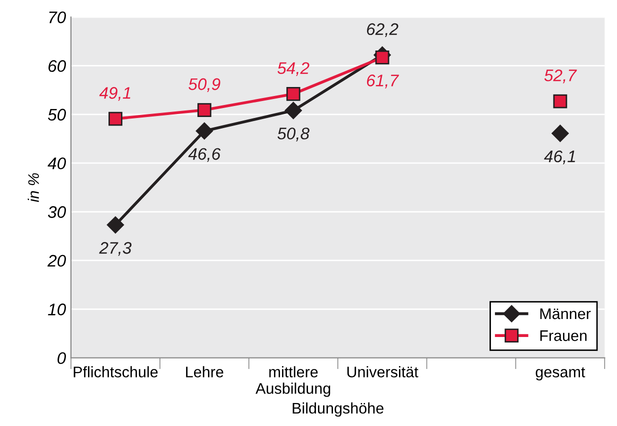 The width and height of the screenshot is (617, 426). What do you see at coordinates (293, 381) in the screenshot?
I see `x-tick-label: mittlere Ausbildung` at bounding box center [293, 381].